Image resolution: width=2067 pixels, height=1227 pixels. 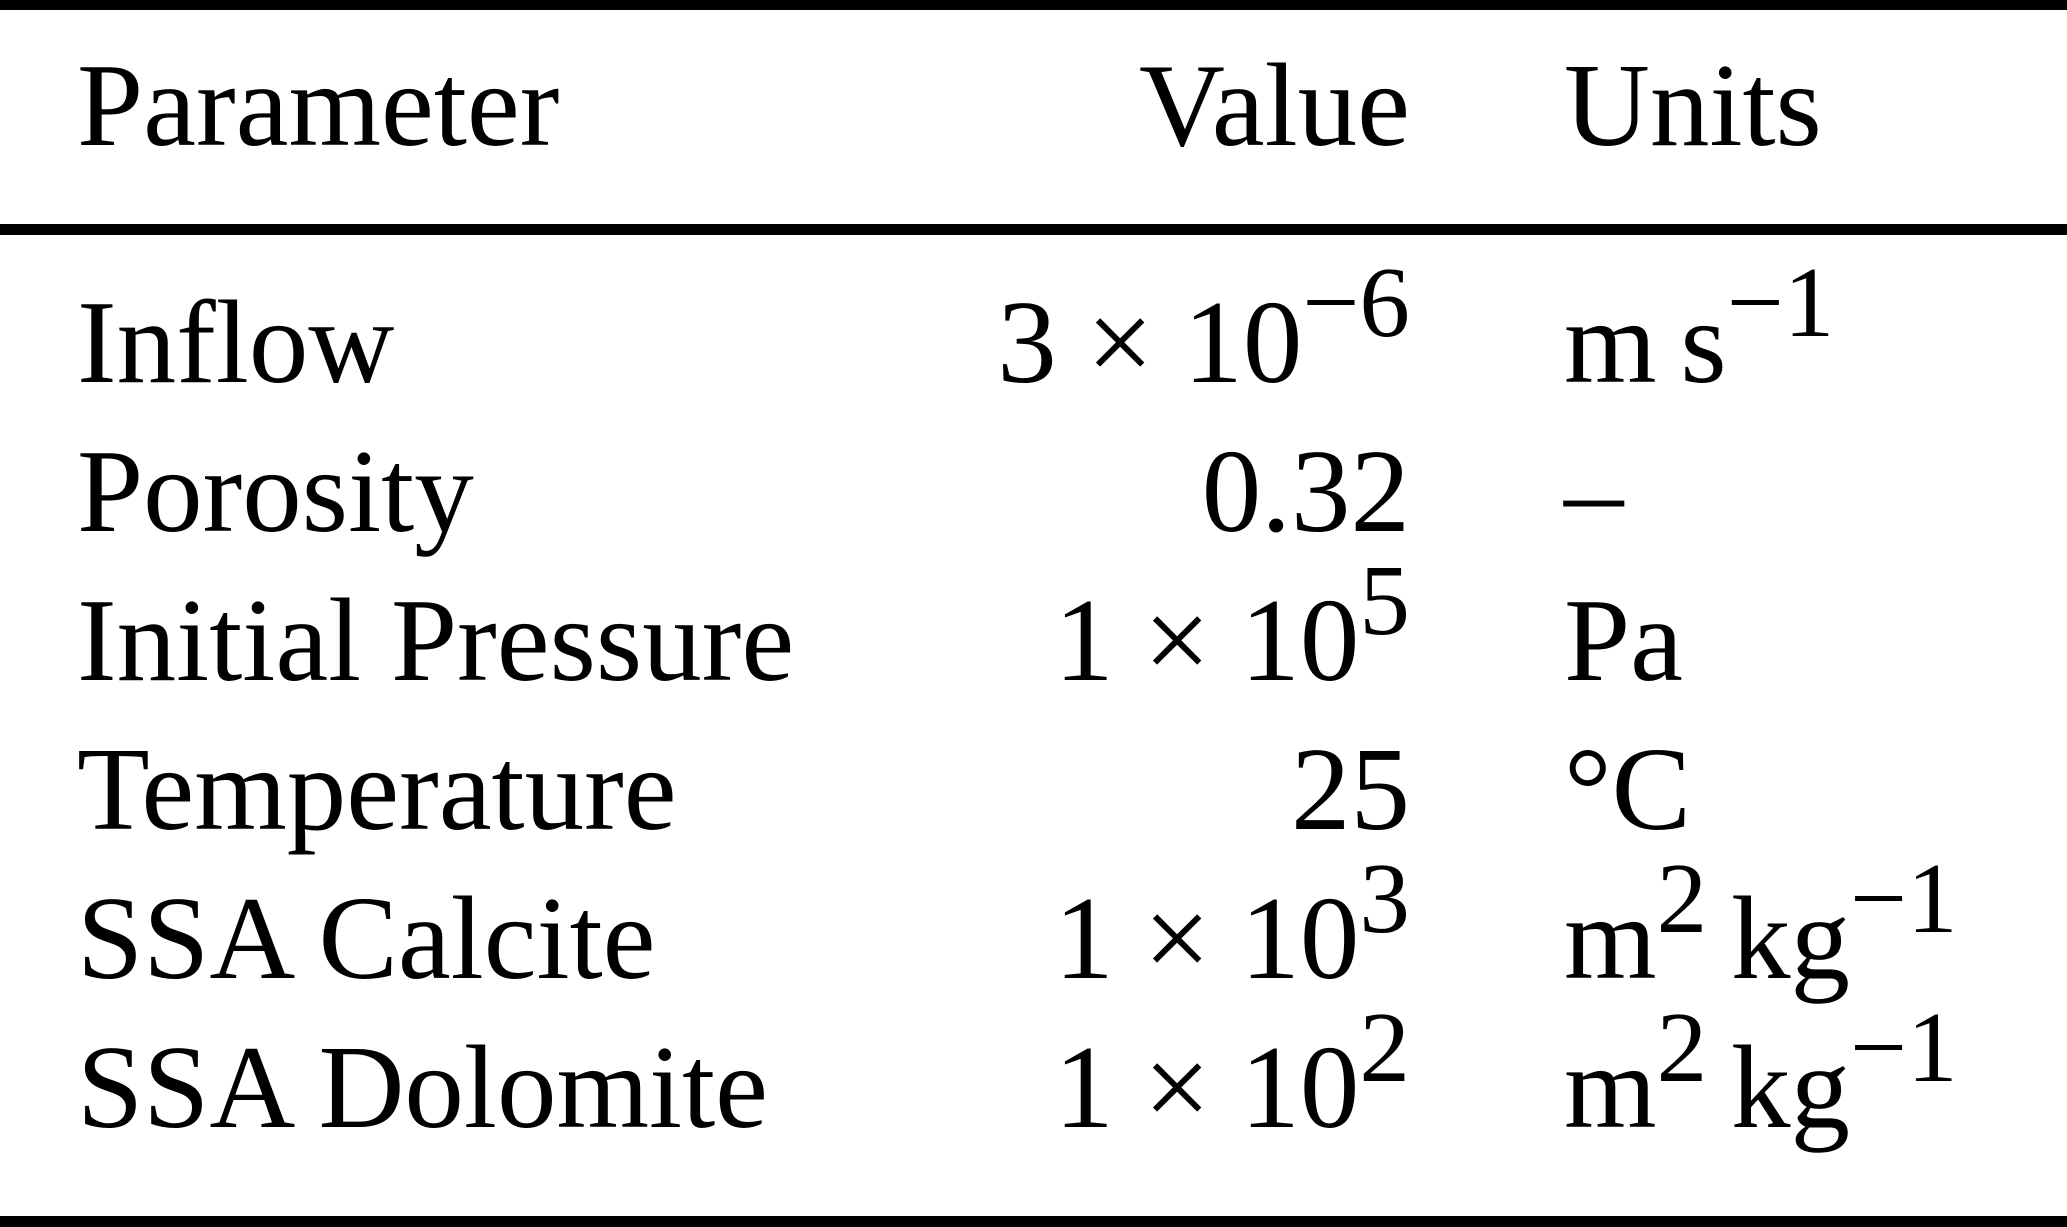 I want to click on table-row: SSA Calcite 1 × 103 m2 kg−1, so click(x=1033, y=927).